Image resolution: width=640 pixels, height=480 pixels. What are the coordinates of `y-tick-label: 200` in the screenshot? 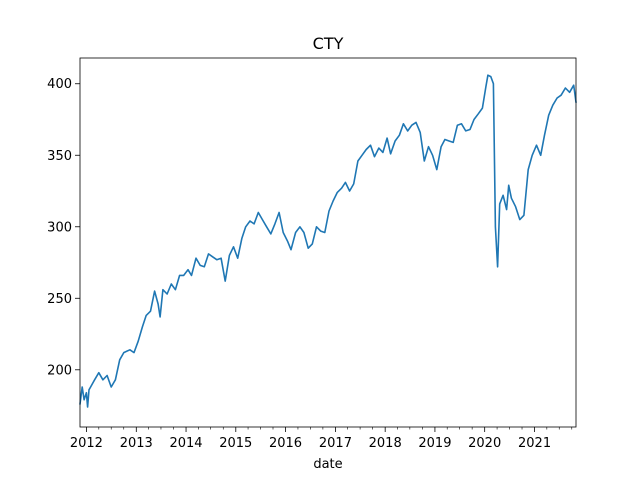 It's located at (59, 370).